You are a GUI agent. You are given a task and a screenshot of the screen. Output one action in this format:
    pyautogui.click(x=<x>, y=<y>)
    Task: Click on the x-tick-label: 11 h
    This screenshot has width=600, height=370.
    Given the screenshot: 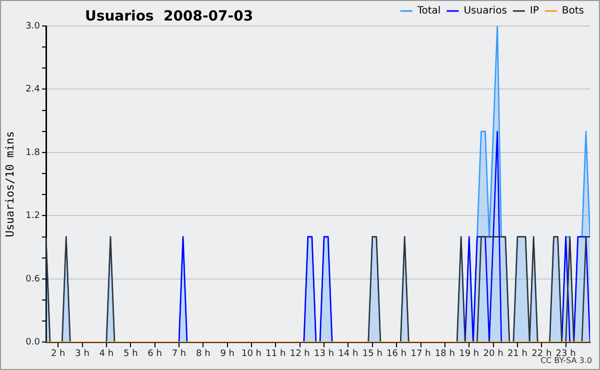 What is the action you would take?
    pyautogui.click(x=276, y=353)
    